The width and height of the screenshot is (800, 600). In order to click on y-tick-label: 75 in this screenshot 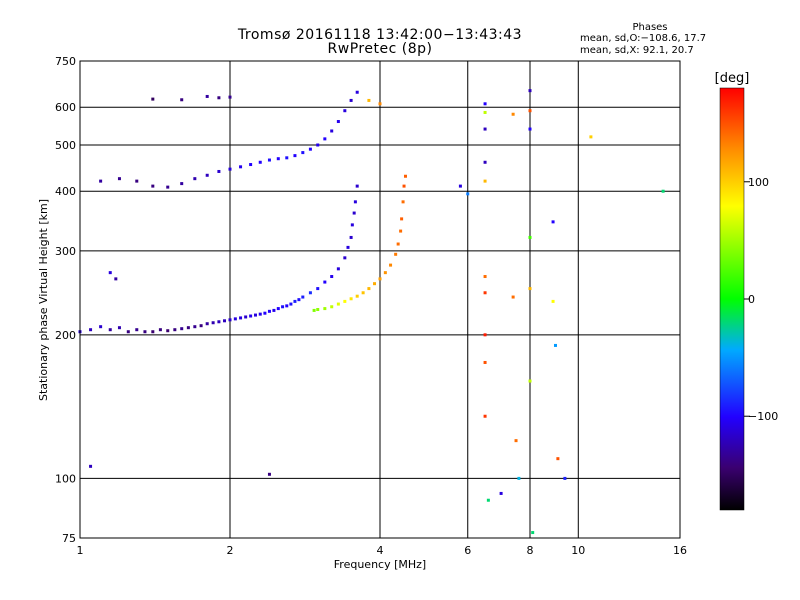, I will do `click(69, 538)`.